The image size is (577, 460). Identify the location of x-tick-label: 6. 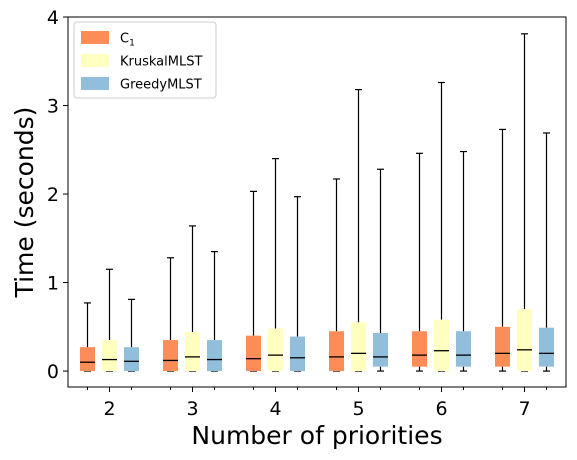
(441, 409).